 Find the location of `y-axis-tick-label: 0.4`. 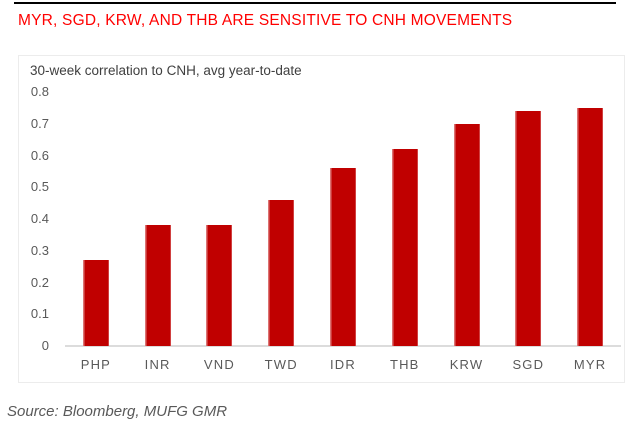

y-axis-tick-label: 0.4 is located at coordinates (39, 218).